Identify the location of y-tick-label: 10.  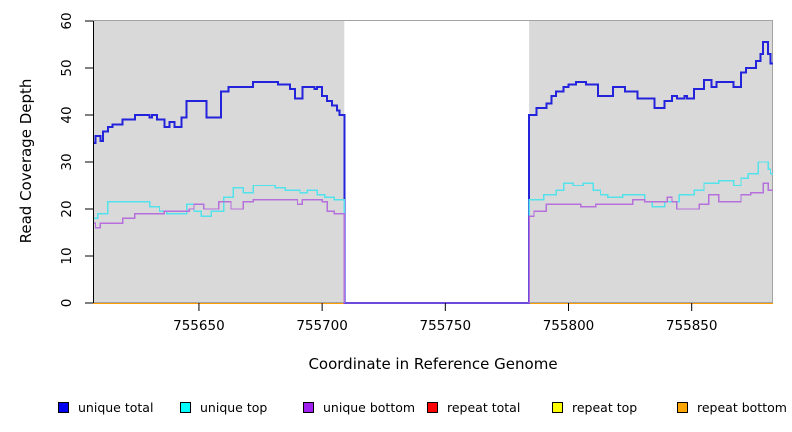
(67, 255).